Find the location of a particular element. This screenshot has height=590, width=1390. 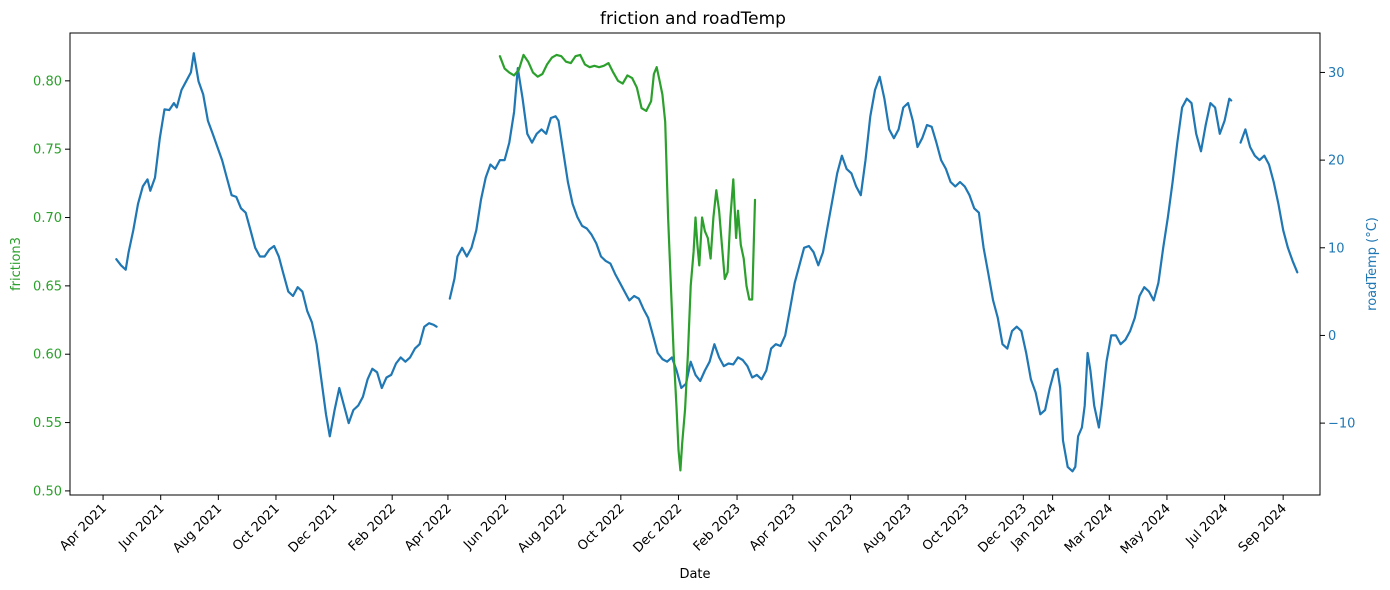

left-y-tick-label: 0.60 is located at coordinates (47, 355).